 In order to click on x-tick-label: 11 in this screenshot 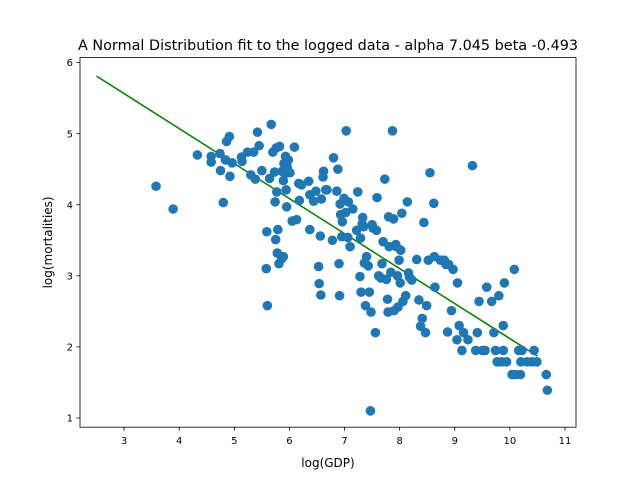, I will do `click(565, 441)`.